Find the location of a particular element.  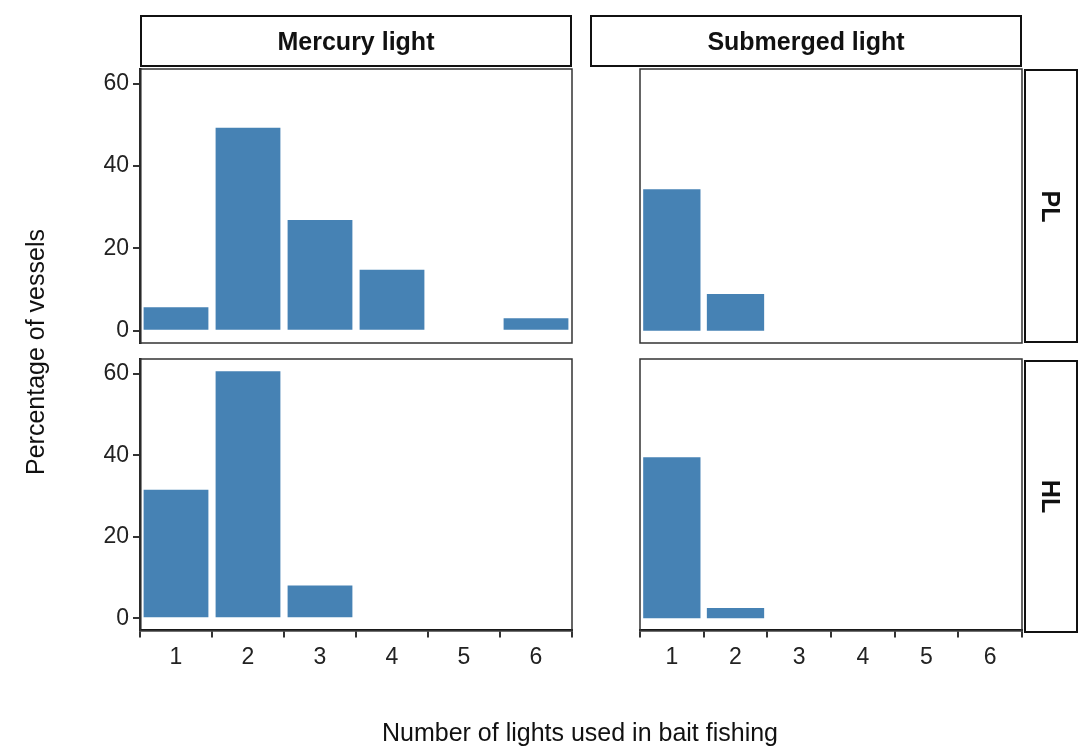

x-axis-title: Number of lights used in bait fishing is located at coordinates (580, 732).